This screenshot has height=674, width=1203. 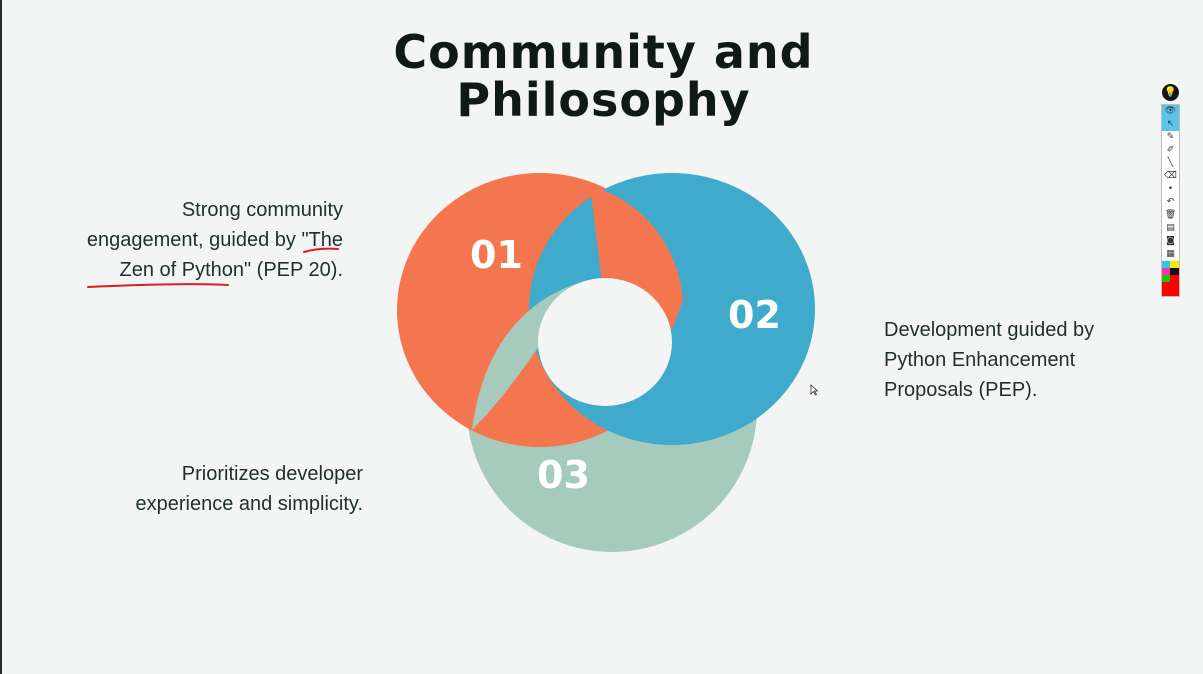 What do you see at coordinates (603, 52) in the screenshot?
I see `title-line-1: Community and` at bounding box center [603, 52].